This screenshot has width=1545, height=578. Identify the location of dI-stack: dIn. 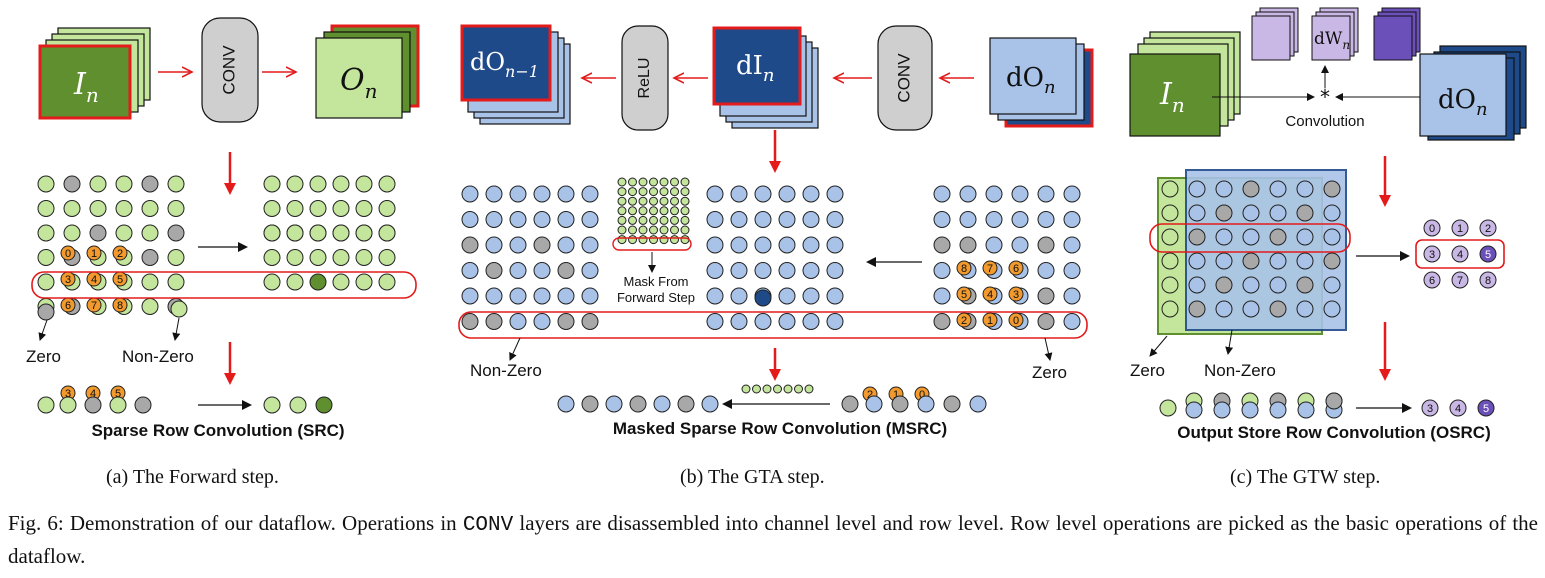
(765, 77).